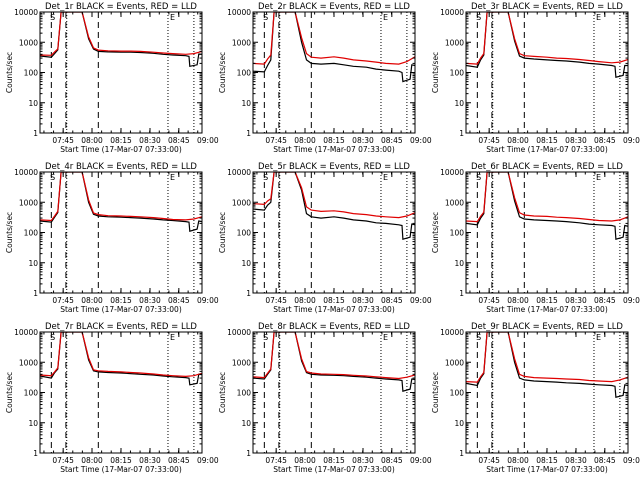 The height and width of the screenshot is (480, 640). What do you see at coordinates (121, 327) in the screenshot?
I see `chart-title: Det_7r BLACK = Events, RED = LLD` at bounding box center [121, 327].